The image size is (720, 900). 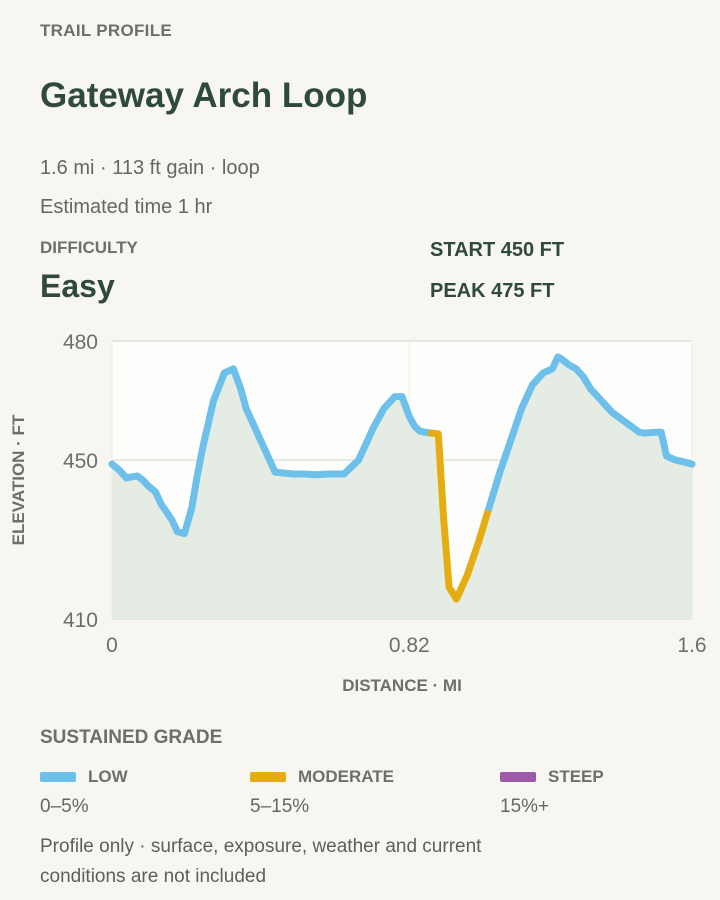 I want to click on trail-title: Gateway Arch Loop, so click(x=204, y=95).